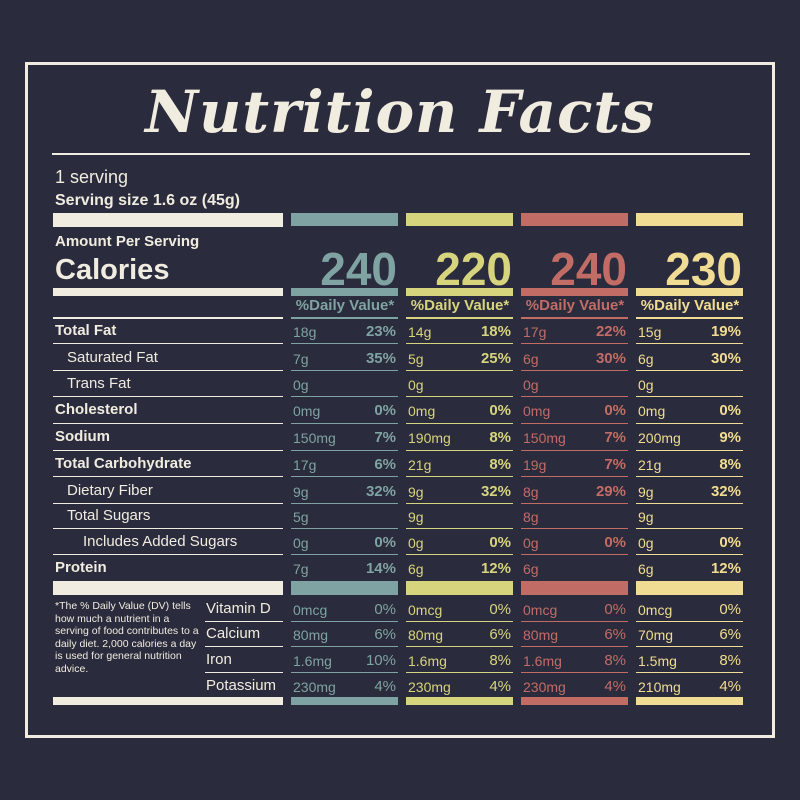  What do you see at coordinates (380, 358) in the screenshot?
I see `nutrient-daily-value: 35%` at bounding box center [380, 358].